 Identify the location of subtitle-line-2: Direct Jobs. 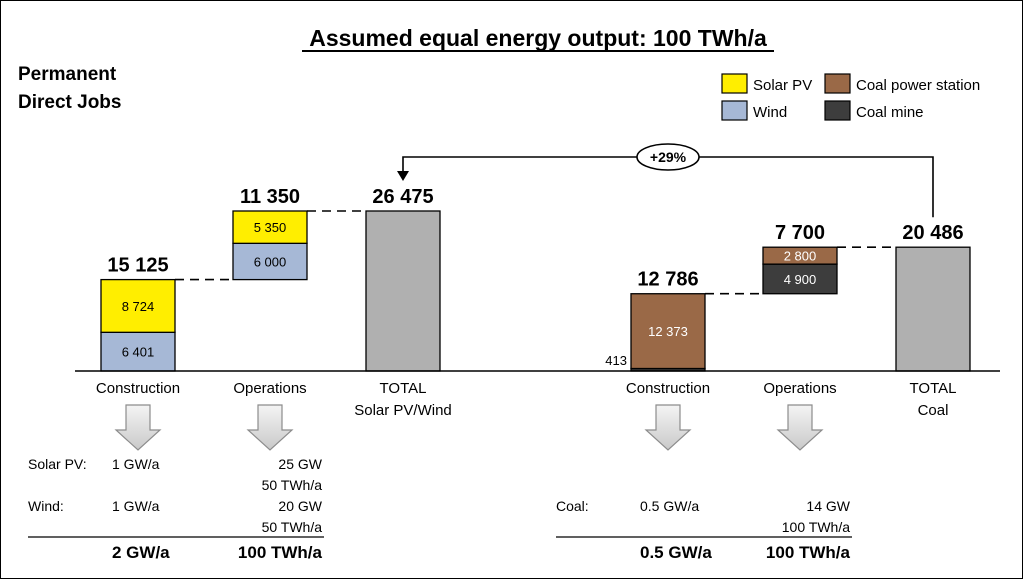
(69, 102).